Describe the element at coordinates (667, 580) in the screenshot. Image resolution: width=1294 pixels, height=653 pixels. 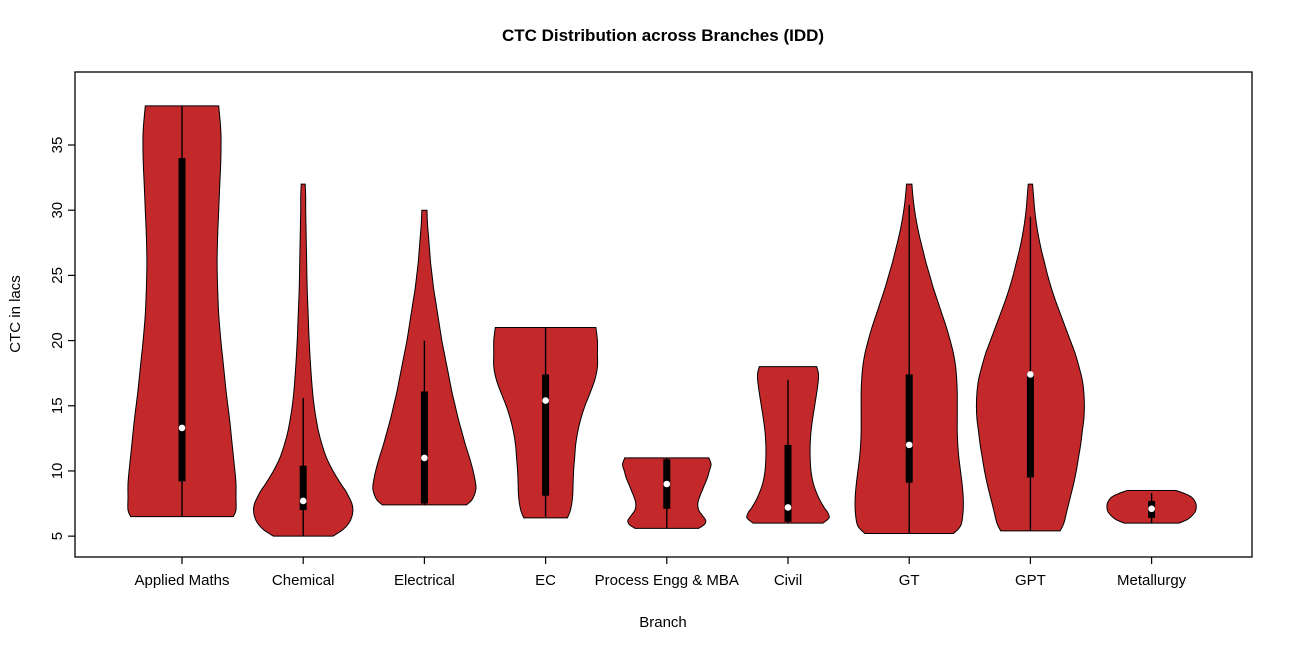
I see `x-tick-label: Process Engg & MBA` at that location.